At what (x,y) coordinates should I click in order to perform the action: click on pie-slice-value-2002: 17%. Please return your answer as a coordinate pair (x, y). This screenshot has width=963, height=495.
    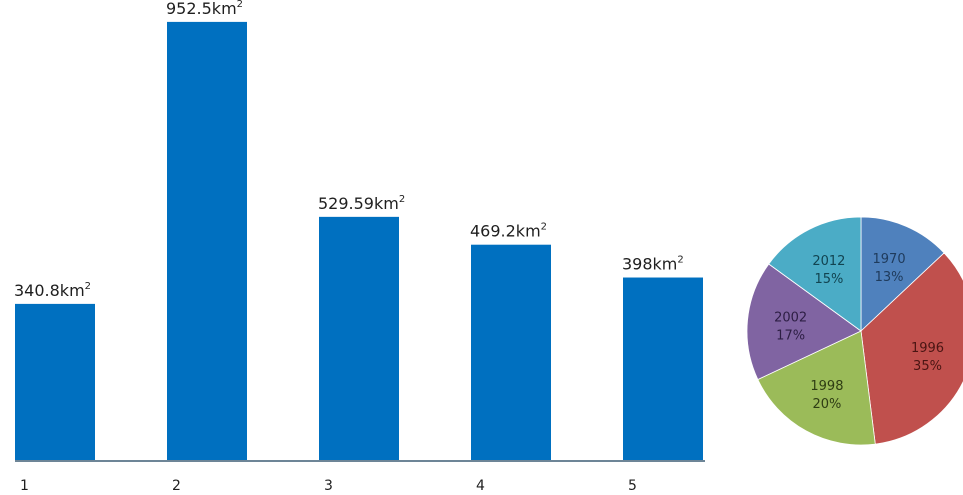
    Looking at the image, I should click on (790, 335).